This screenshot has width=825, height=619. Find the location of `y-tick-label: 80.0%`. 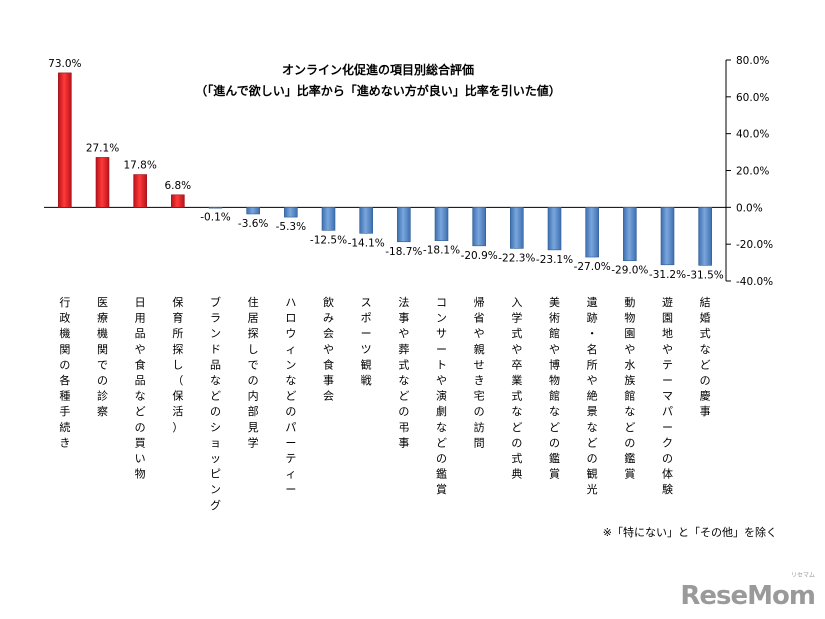

y-tick-label: 80.0% is located at coordinates (752, 61).